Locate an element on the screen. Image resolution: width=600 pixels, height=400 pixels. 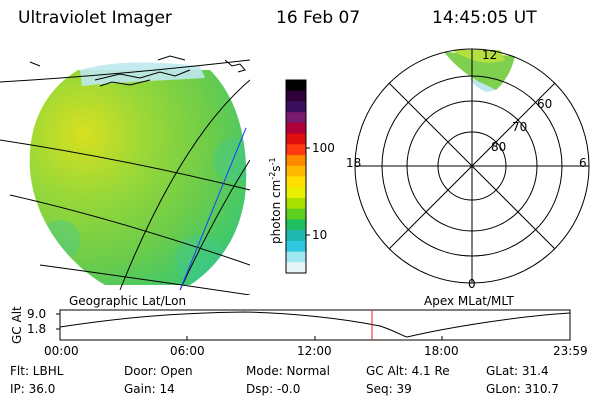
polar-caption: Apex MLat/MLT is located at coordinates (469, 301).